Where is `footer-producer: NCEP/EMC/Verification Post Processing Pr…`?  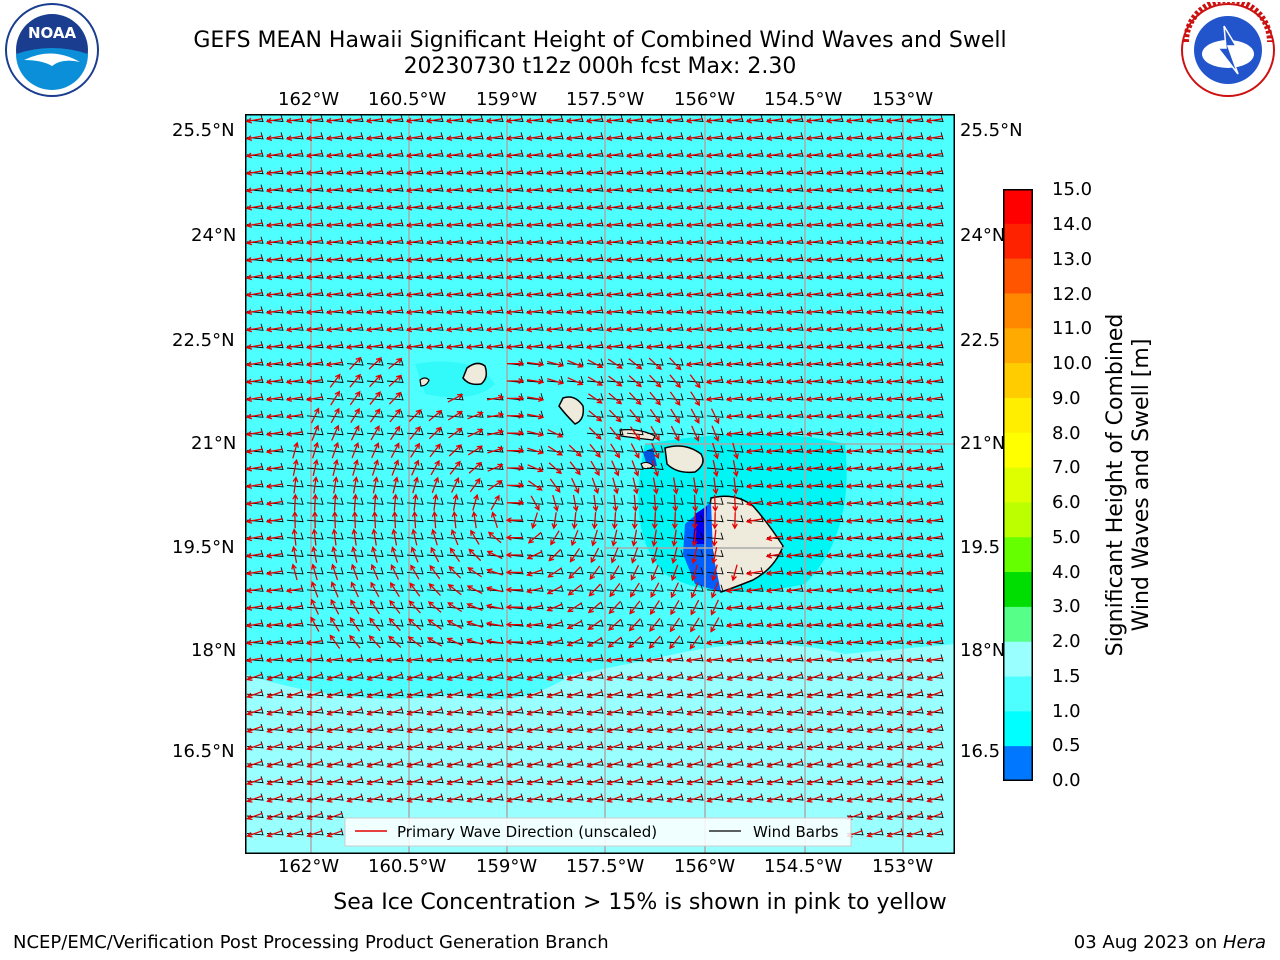 footer-producer: NCEP/EMC/Verification Post Processing Pr… is located at coordinates (311, 942).